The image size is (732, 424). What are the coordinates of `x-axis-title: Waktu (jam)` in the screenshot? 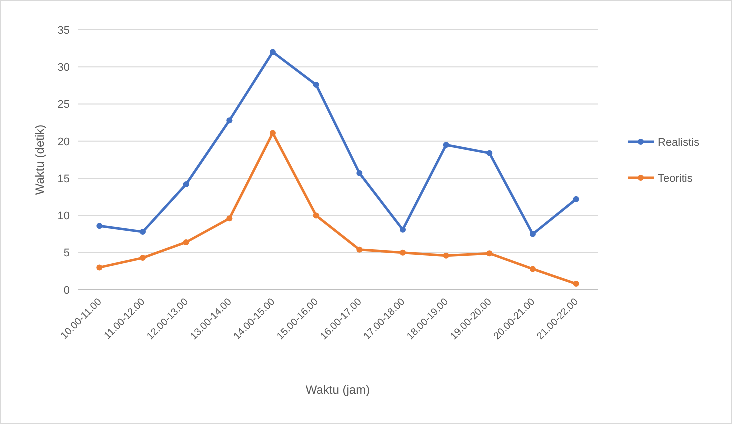 It's located at (338, 390).